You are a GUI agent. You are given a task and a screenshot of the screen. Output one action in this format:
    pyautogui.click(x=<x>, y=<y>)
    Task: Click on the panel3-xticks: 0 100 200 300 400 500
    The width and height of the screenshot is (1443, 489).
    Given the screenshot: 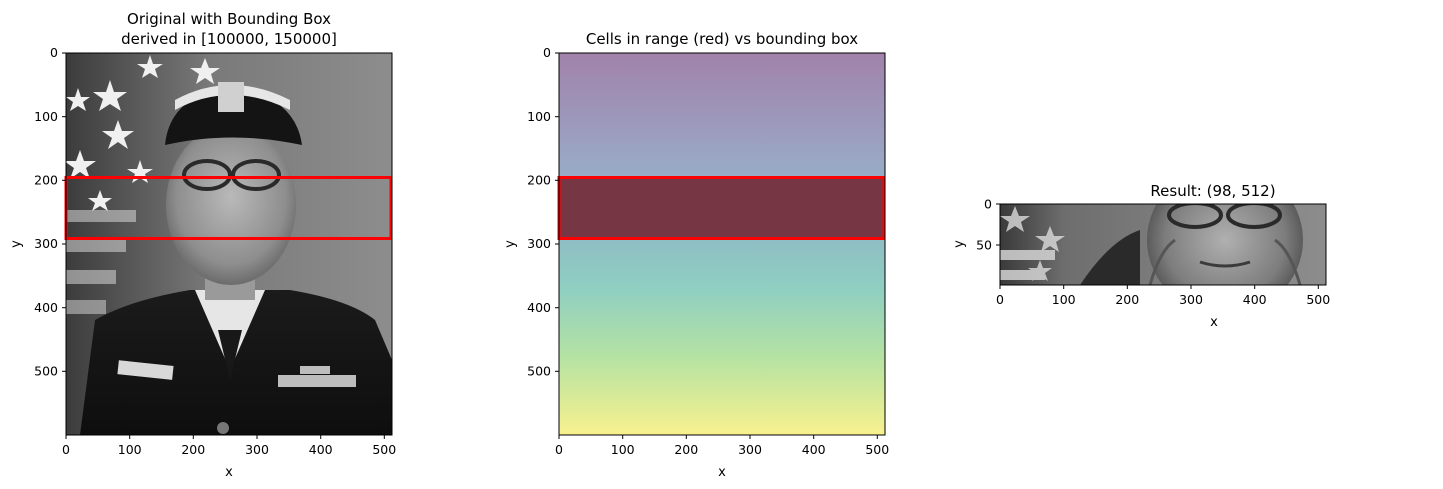 What is the action you would take?
    pyautogui.click(x=1163, y=296)
    